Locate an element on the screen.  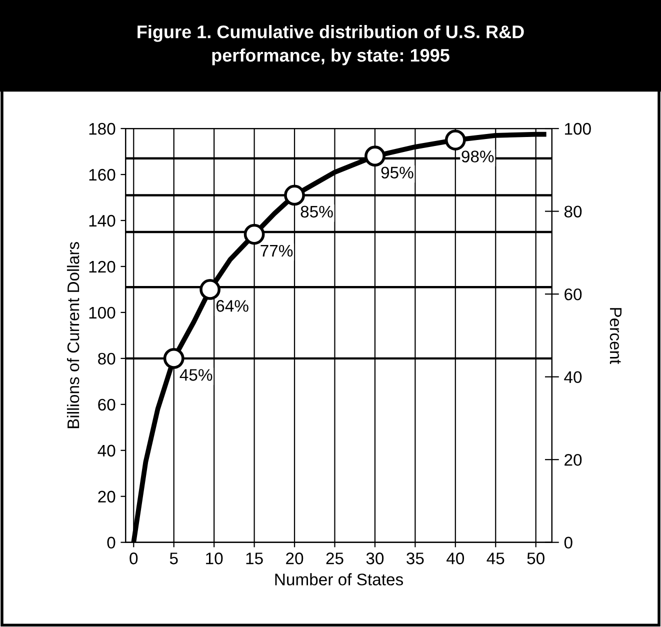
y2-tick-label: 100 is located at coordinates (578, 128).